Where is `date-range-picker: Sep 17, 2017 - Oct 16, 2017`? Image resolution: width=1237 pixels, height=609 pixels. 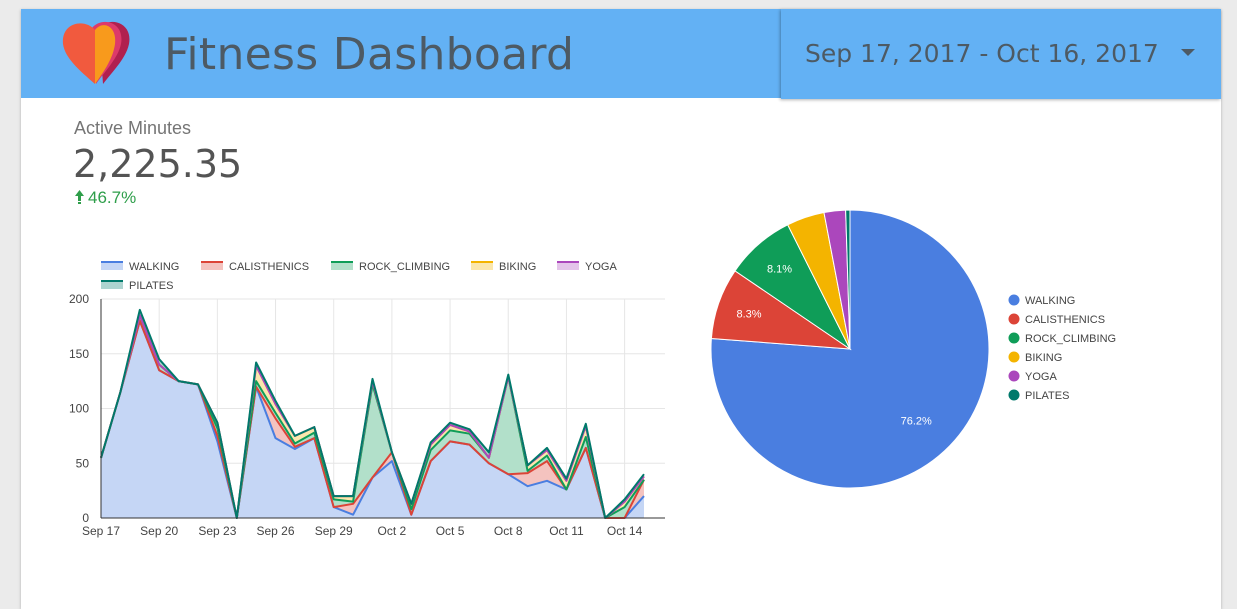
date-range-picker: Sep 17, 2017 - Oct 16, 2017 is located at coordinates (1001, 54).